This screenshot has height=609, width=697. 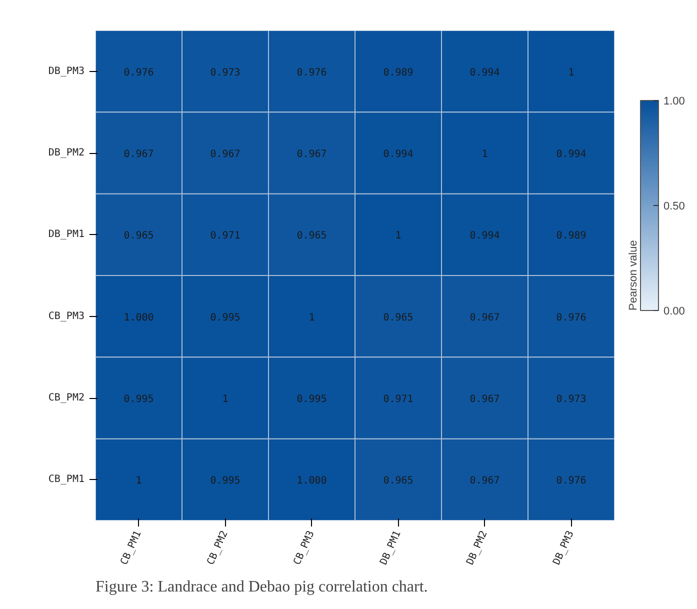 I want to click on y-tick-label: DB_PM1, so click(x=66, y=234).